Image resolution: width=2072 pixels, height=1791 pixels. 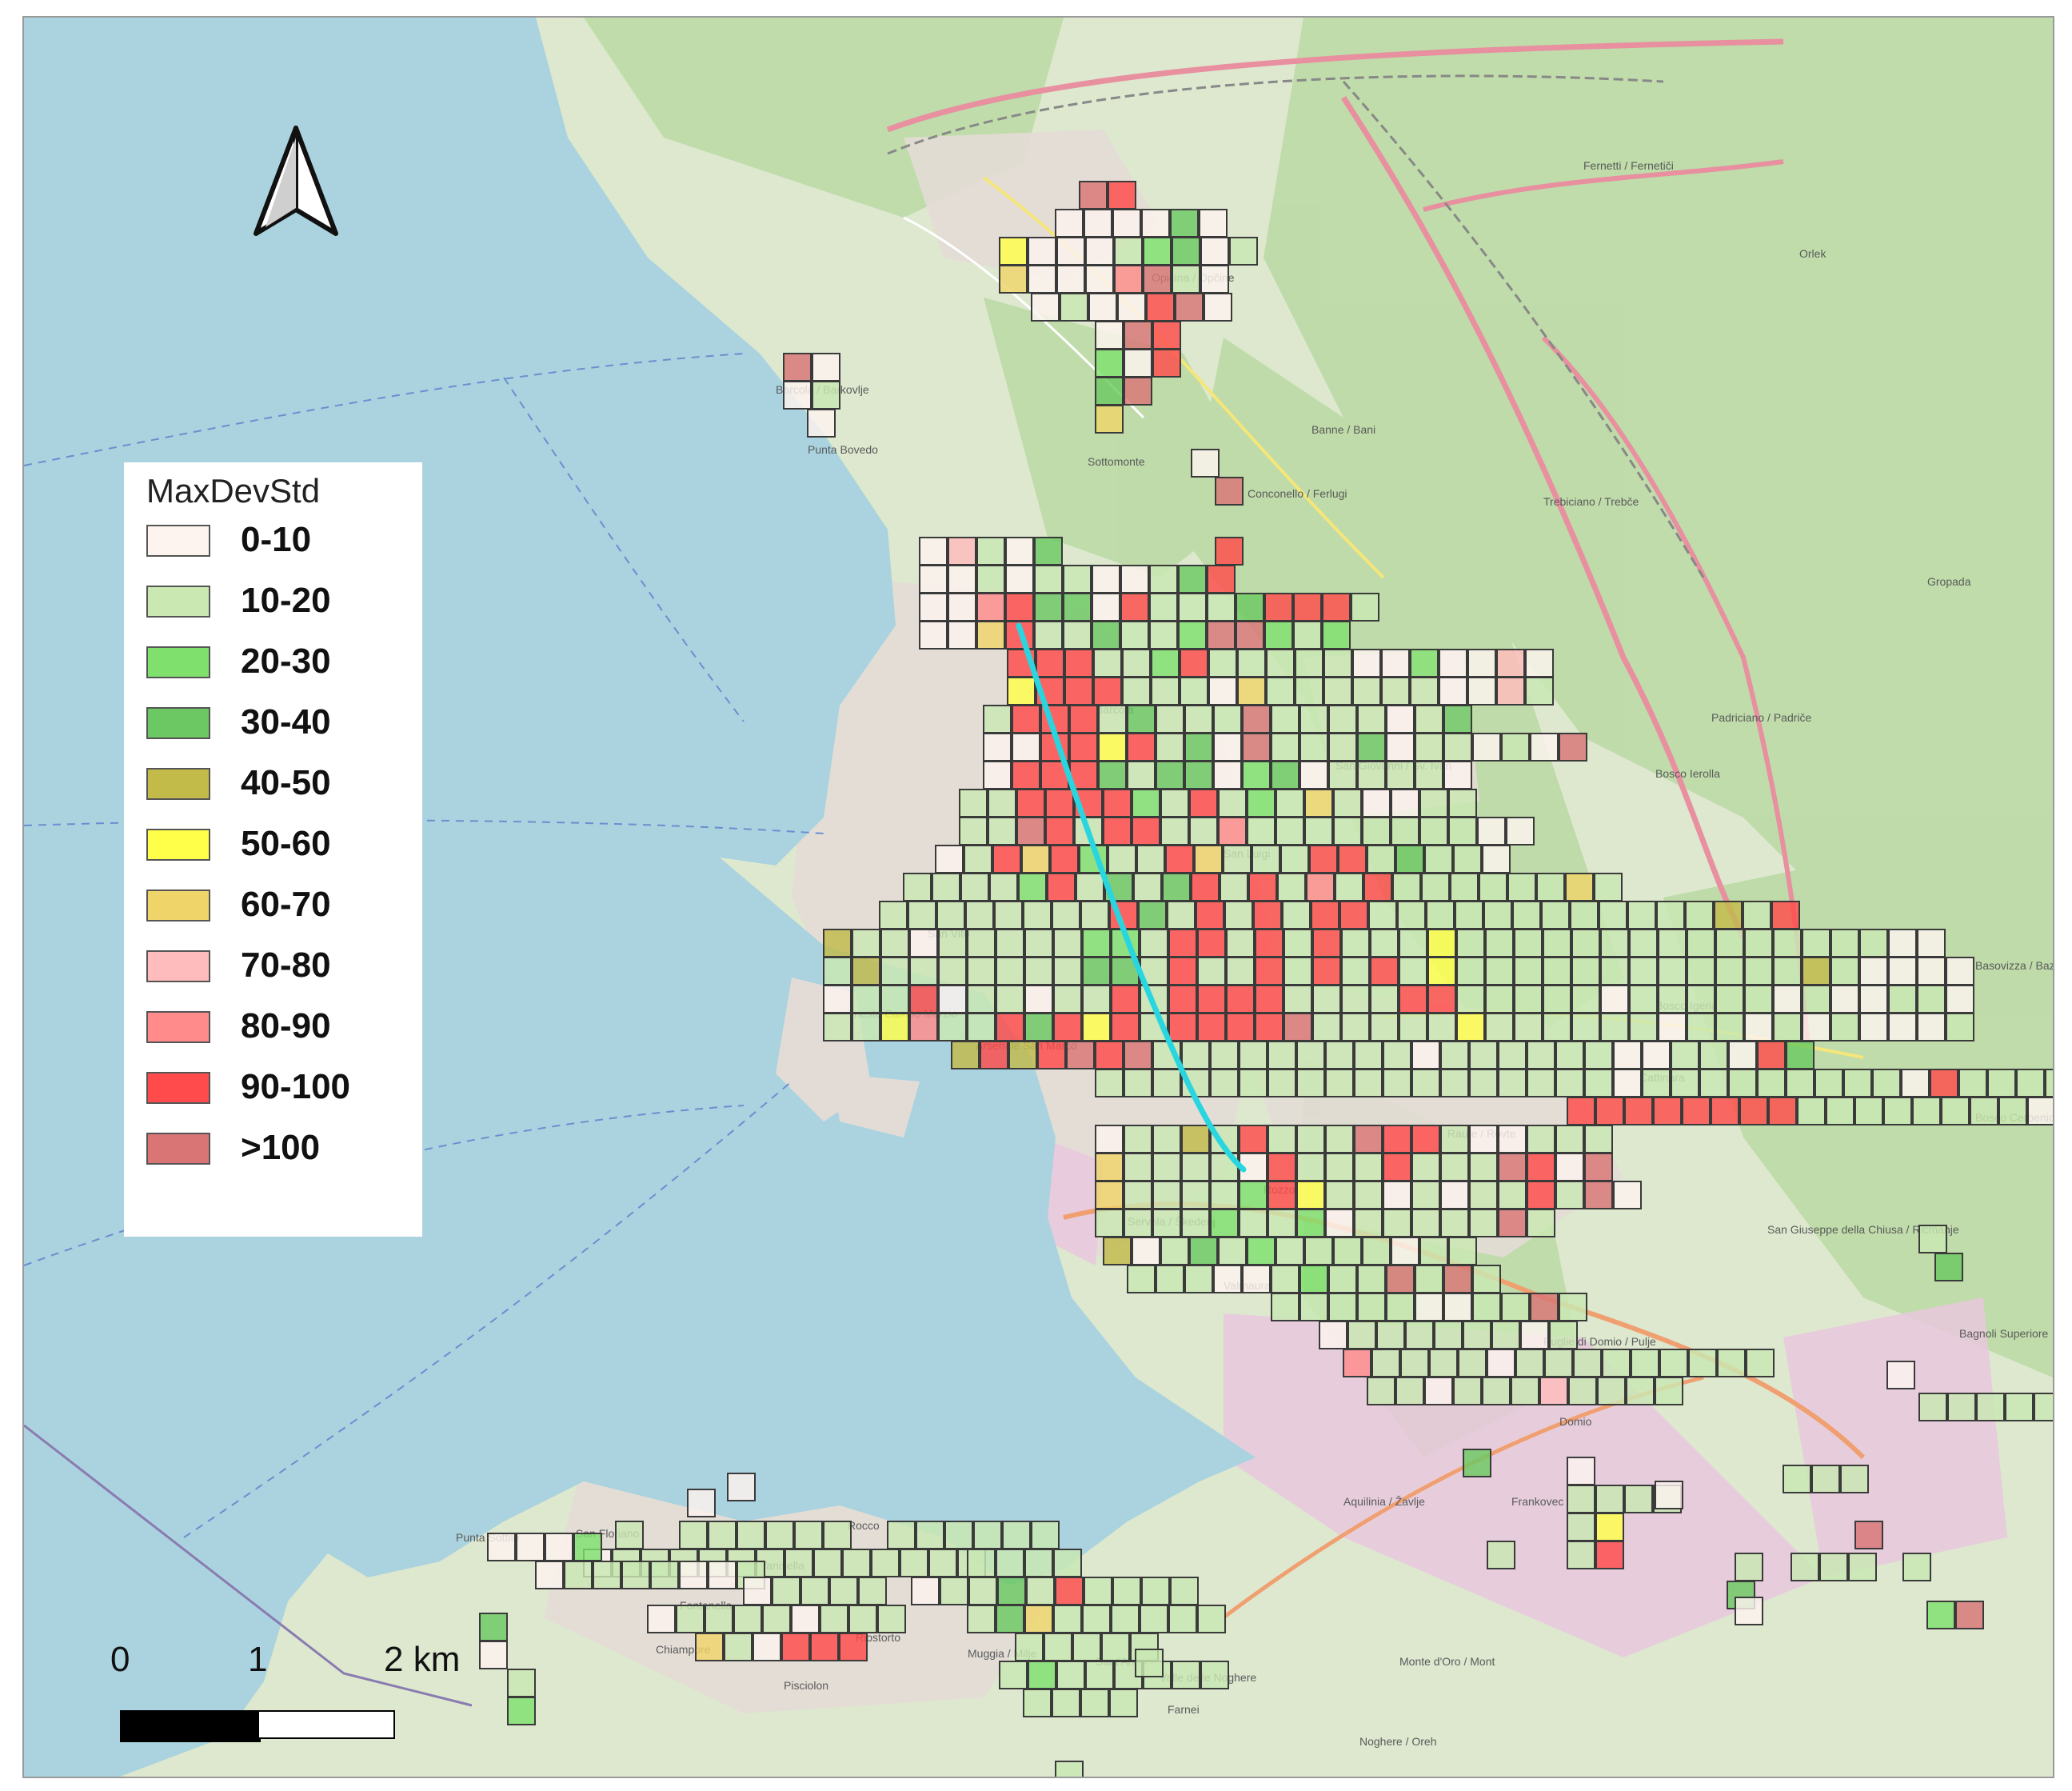 What do you see at coordinates (178, 905) in the screenshot?
I see `legend-swatch` at bounding box center [178, 905].